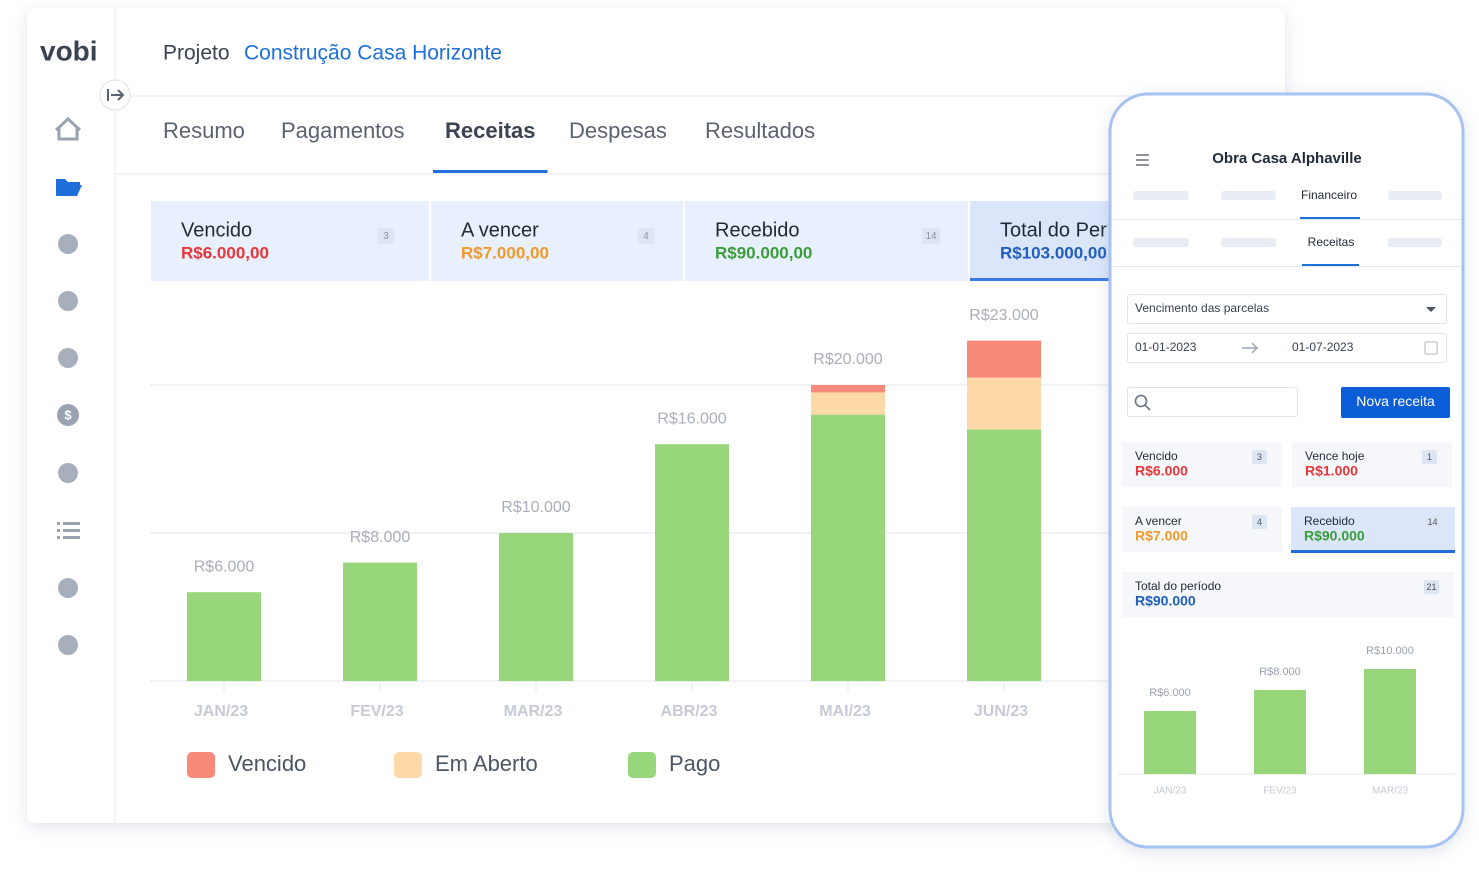 The height and width of the screenshot is (878, 1479). What do you see at coordinates (69, 50) in the screenshot?
I see `logo: vobi` at bounding box center [69, 50].